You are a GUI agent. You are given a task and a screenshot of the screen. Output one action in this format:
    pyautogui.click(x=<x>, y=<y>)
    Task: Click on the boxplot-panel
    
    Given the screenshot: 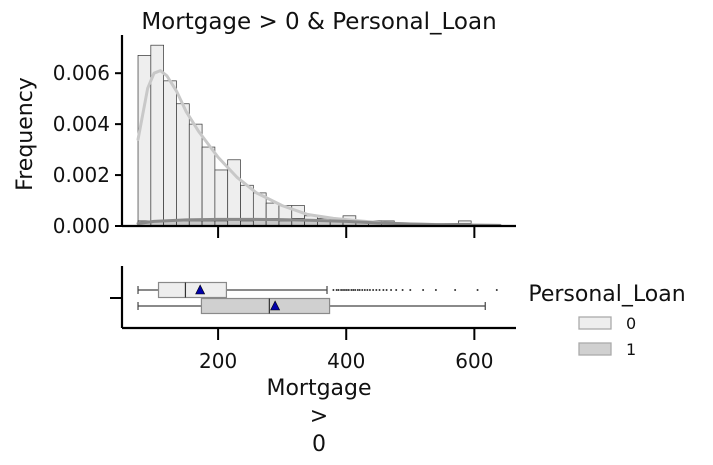 What is the action you would take?
    pyautogui.click(x=317, y=298)
    